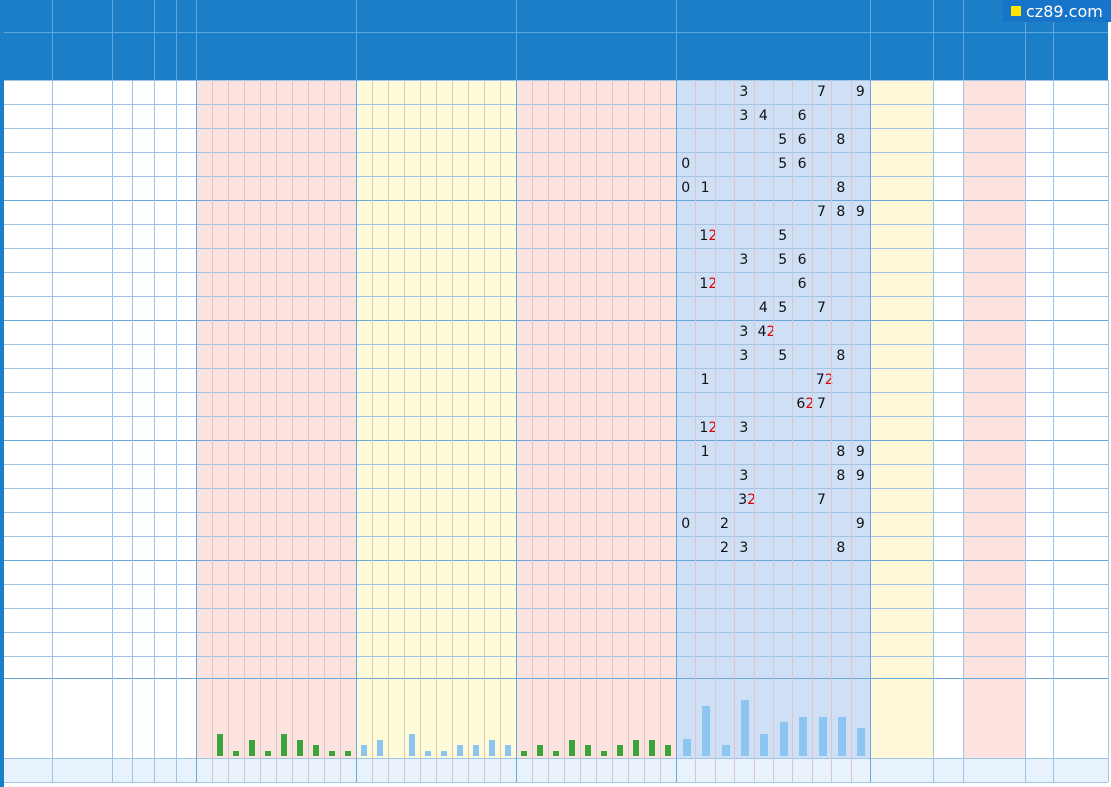  What do you see at coordinates (802, 284) in the screenshot?
I see `combo-mark: 6` at bounding box center [802, 284].